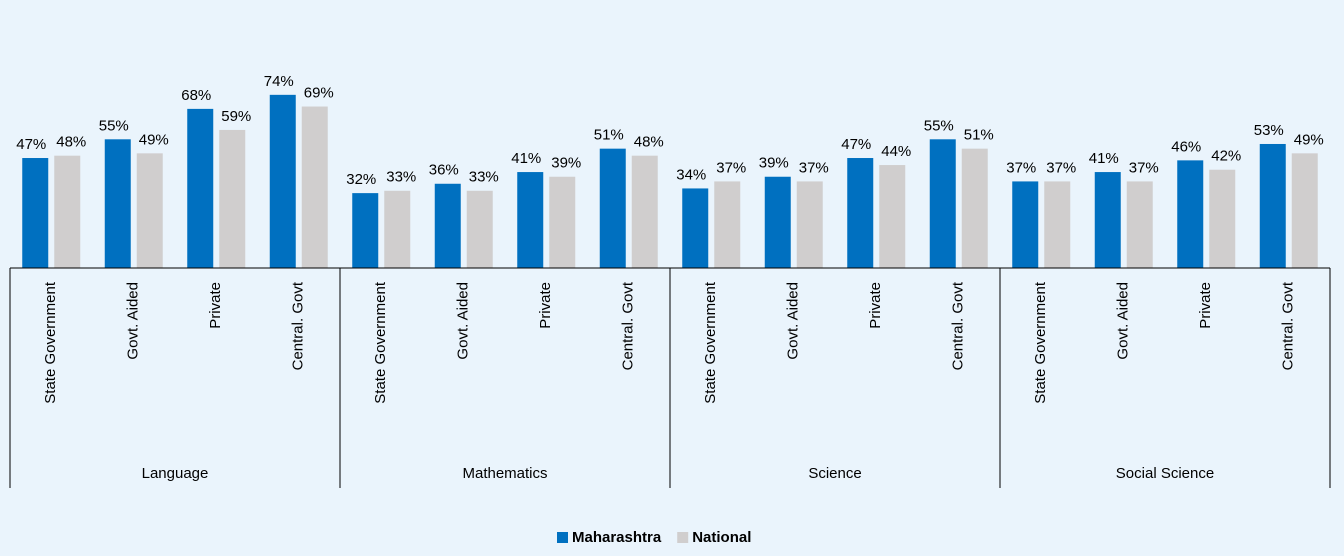 The image size is (1344, 556). Describe the element at coordinates (279, 81) in the screenshot. I see `value-label: 74%` at that location.